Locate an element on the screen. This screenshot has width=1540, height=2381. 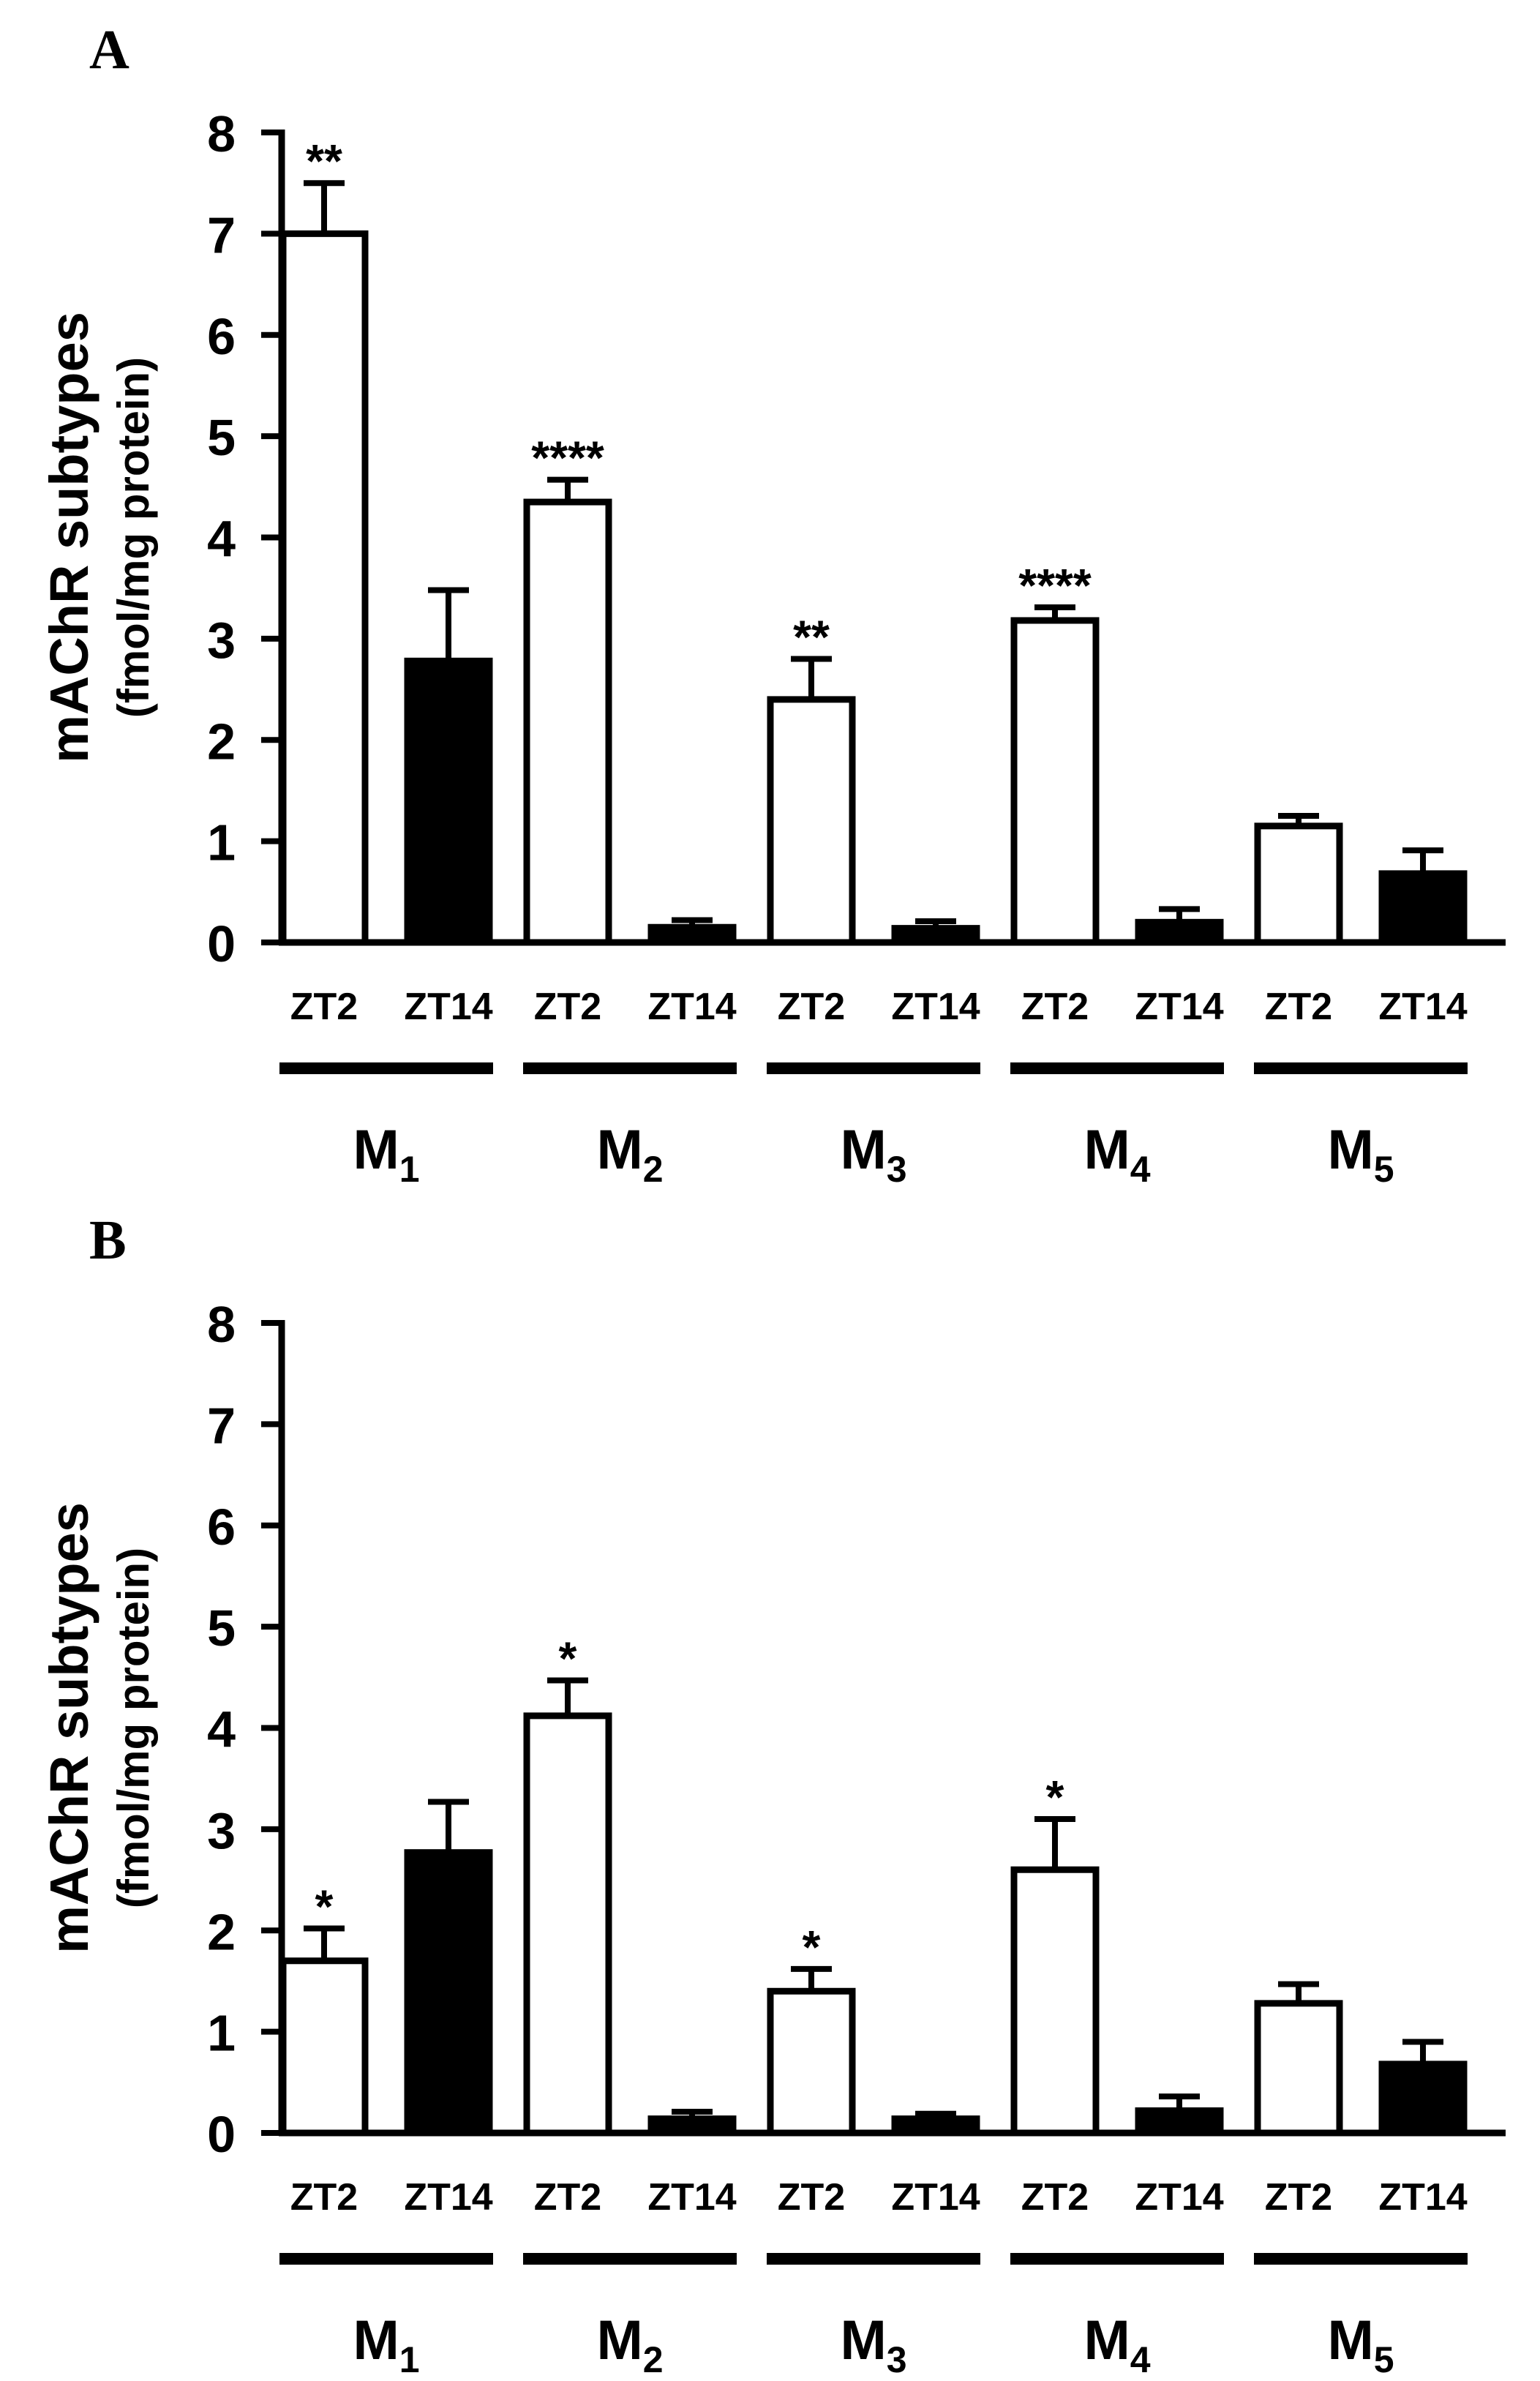
panel-label: B is located at coordinates (108, 1240).